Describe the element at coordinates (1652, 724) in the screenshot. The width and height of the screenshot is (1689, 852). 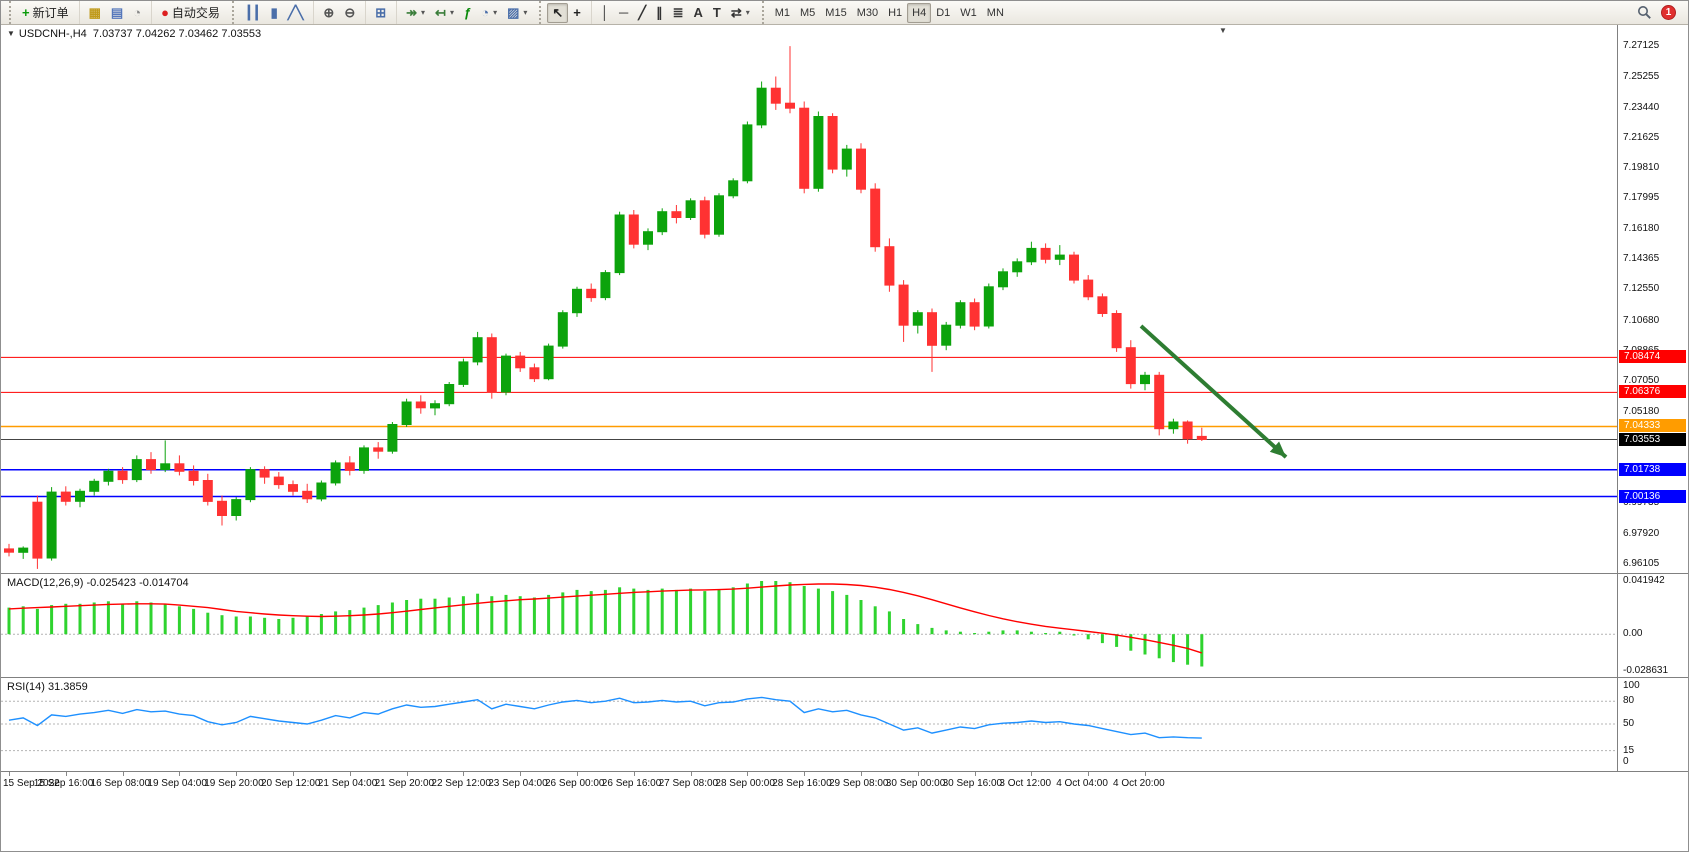
I see `rsi-axis: 100 80 50 15 0` at that location.